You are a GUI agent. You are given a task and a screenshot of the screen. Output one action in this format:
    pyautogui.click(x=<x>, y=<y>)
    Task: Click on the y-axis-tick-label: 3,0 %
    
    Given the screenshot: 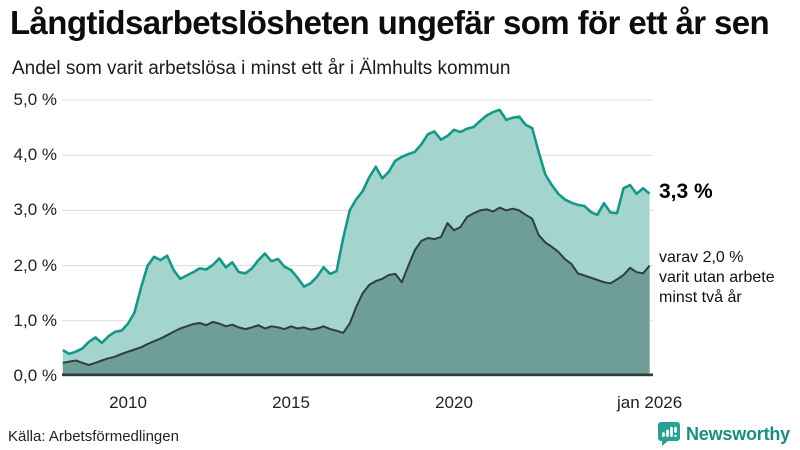 What is the action you would take?
    pyautogui.click(x=35, y=210)
    